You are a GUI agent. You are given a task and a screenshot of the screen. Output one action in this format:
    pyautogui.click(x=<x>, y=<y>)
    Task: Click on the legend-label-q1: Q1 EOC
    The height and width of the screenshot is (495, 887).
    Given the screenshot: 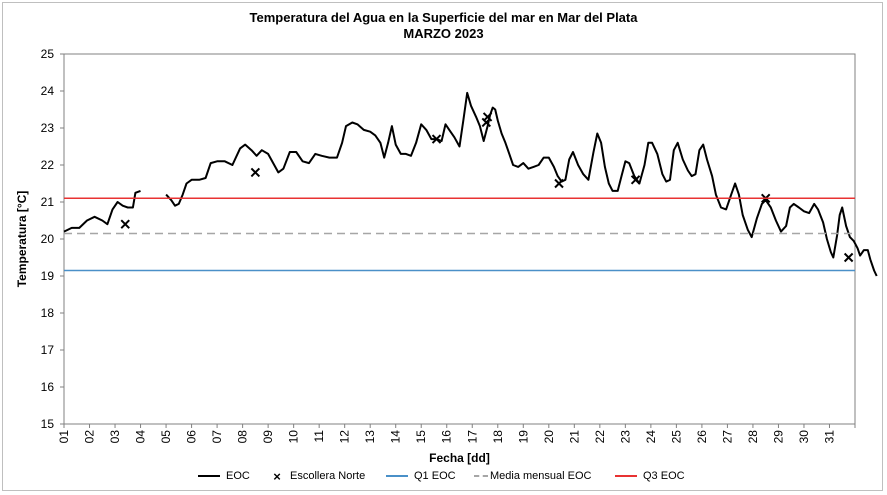 What is the action you would take?
    pyautogui.click(x=435, y=476)
    